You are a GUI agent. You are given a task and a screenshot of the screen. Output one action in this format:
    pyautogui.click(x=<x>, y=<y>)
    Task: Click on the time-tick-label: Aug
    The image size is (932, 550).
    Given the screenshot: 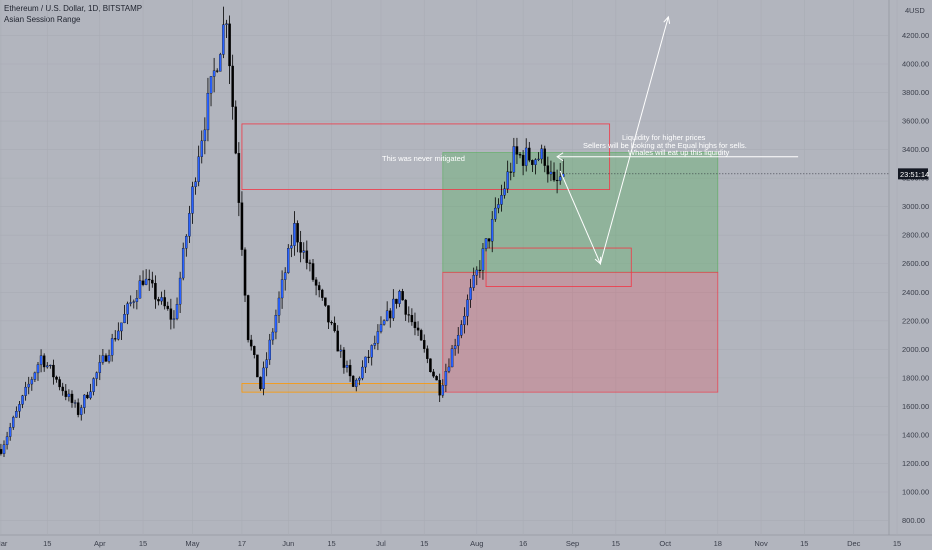 What is the action you would take?
    pyautogui.click(x=476, y=543)
    